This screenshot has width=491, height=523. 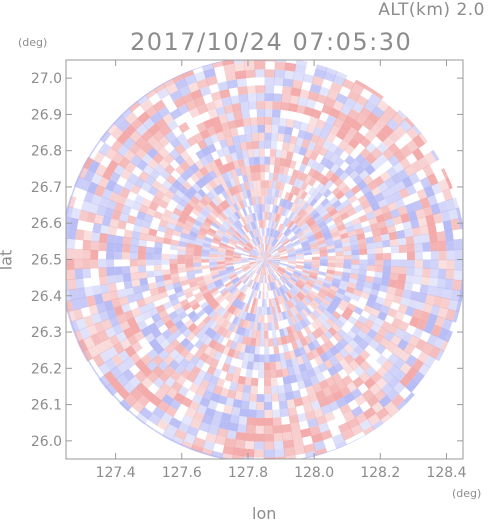 I want to click on y-tick-label: 26.5, so click(x=46, y=261).